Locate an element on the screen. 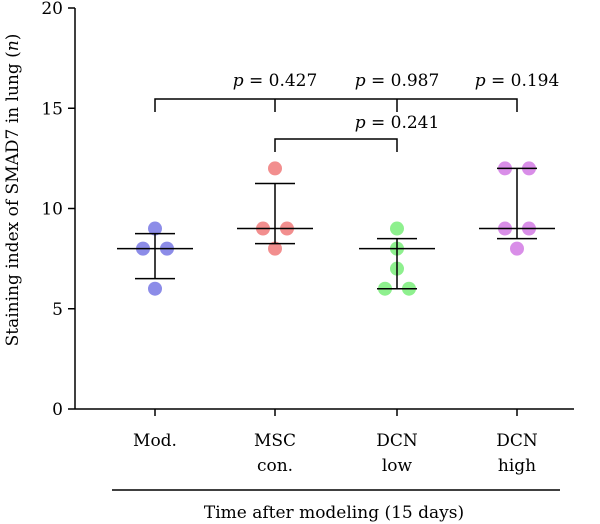 The image size is (600, 524). x-tick-label: MSC is located at coordinates (275, 441).